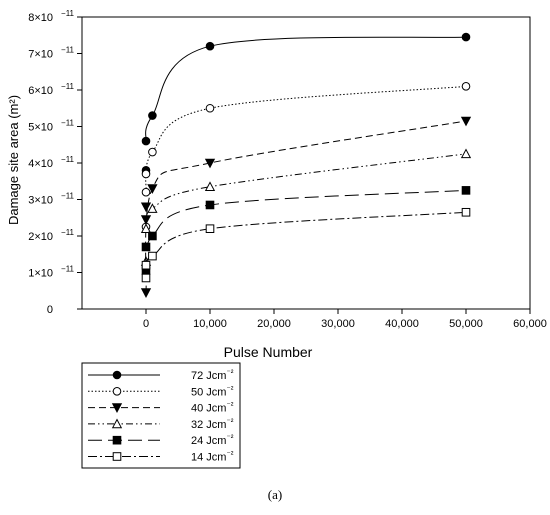 The width and height of the screenshot is (550, 515). I want to click on legend-entry: 40 Jcm⁻², so click(161, 408).